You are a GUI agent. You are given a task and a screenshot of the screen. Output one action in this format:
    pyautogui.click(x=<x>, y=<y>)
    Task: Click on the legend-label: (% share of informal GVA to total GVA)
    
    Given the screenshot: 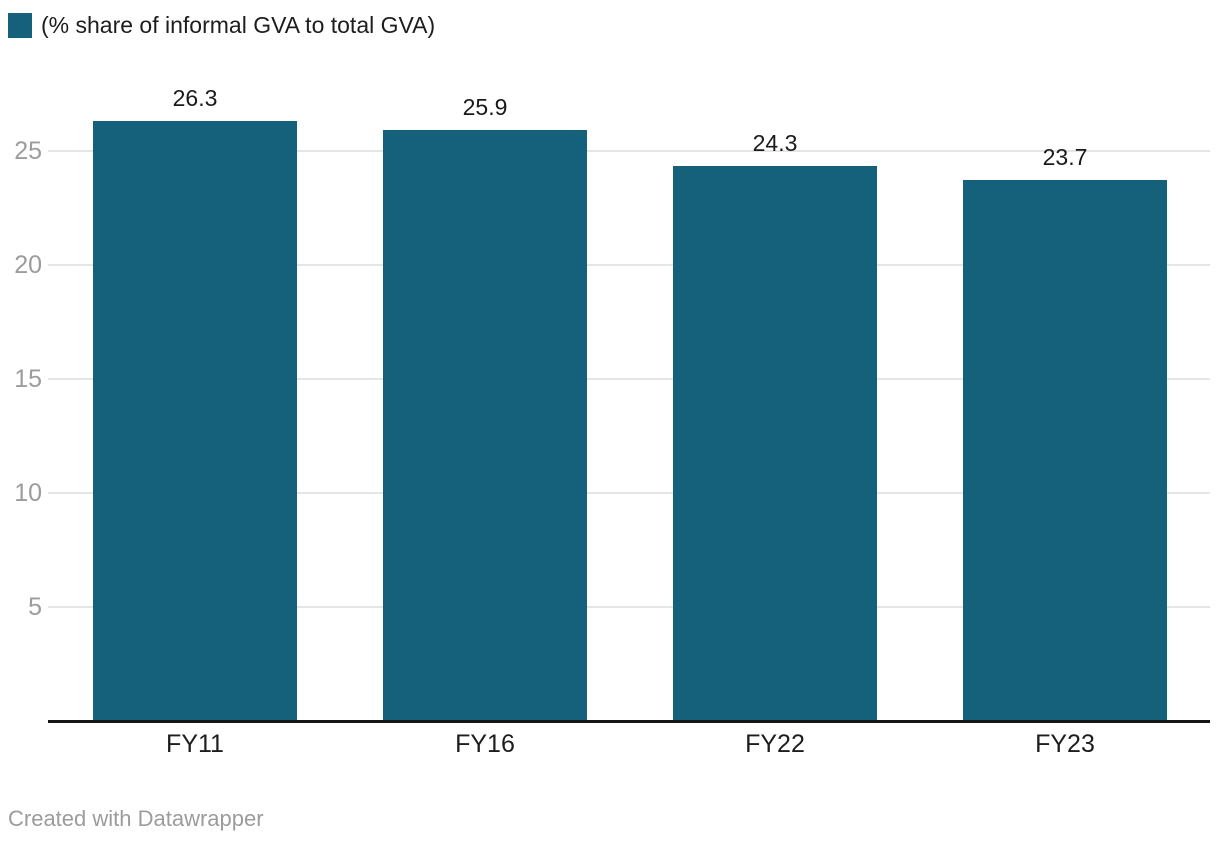 What is the action you would take?
    pyautogui.click(x=238, y=25)
    